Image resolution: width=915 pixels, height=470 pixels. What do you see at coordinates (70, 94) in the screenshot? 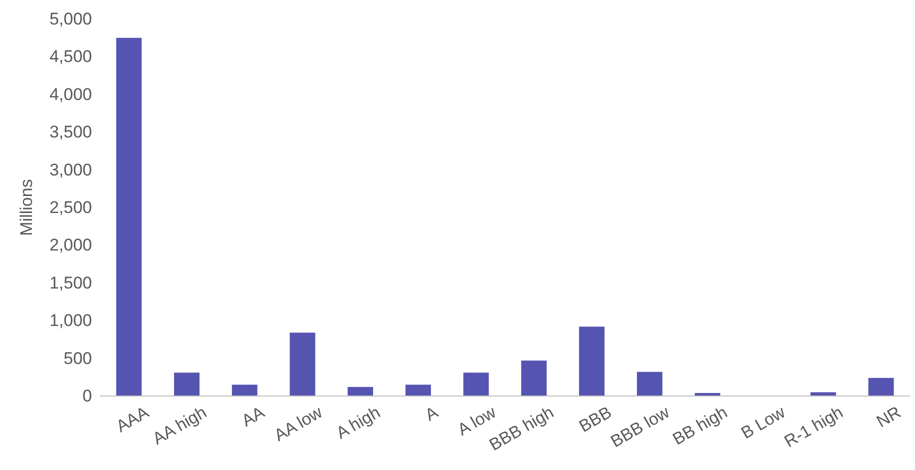
I see `y-tick-label: 4,000` at bounding box center [70, 94].